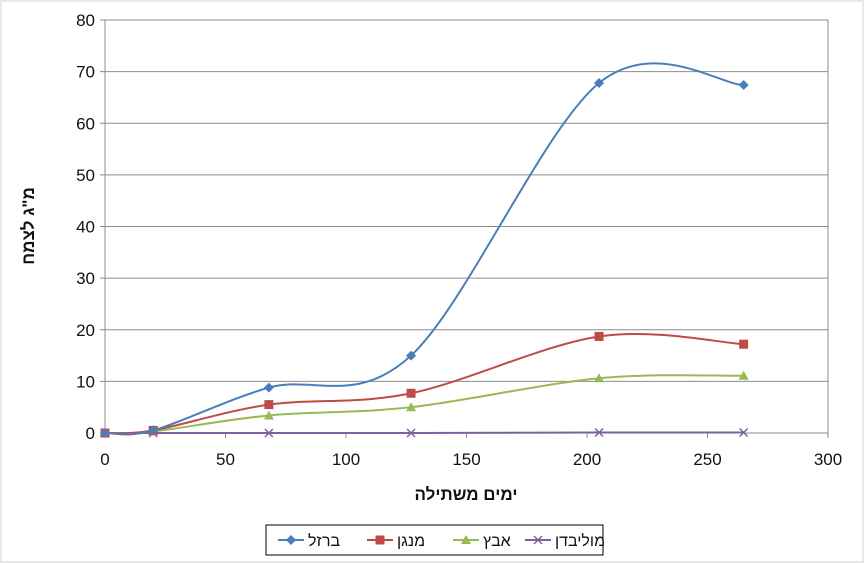 This screenshot has width=864, height=563. Describe the element at coordinates (411, 541) in the screenshot. I see `legend-label: מנגן` at that location.